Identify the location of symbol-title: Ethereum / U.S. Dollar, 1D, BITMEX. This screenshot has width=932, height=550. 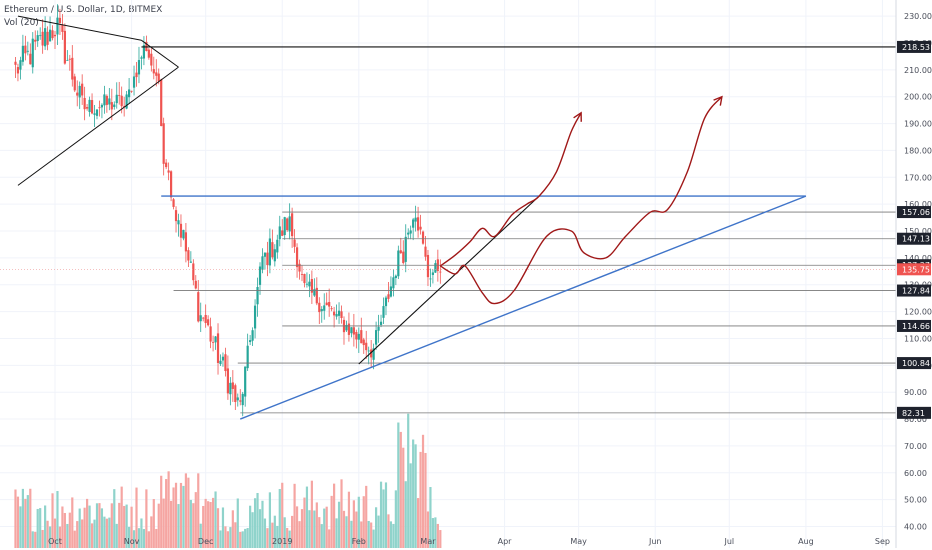
(83, 10).